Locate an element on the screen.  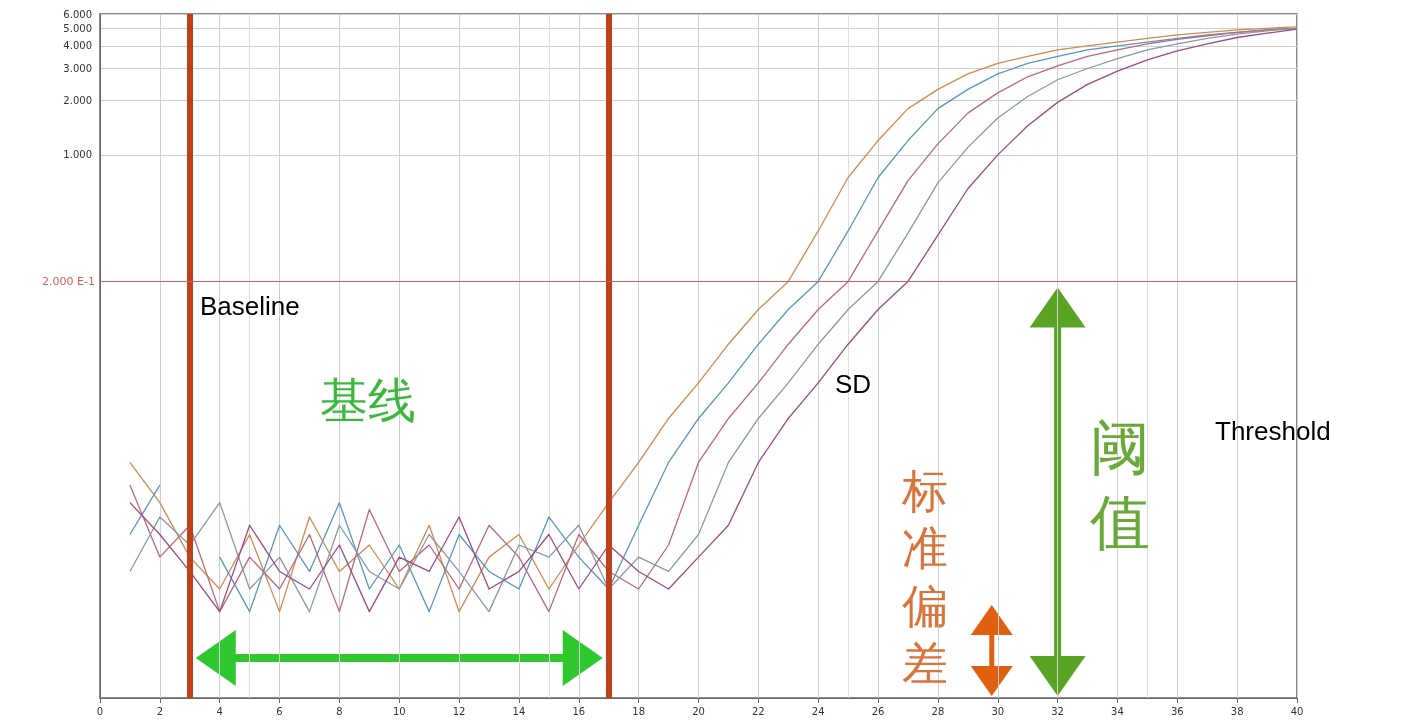
x-tick-label: 20 is located at coordinates (698, 711).